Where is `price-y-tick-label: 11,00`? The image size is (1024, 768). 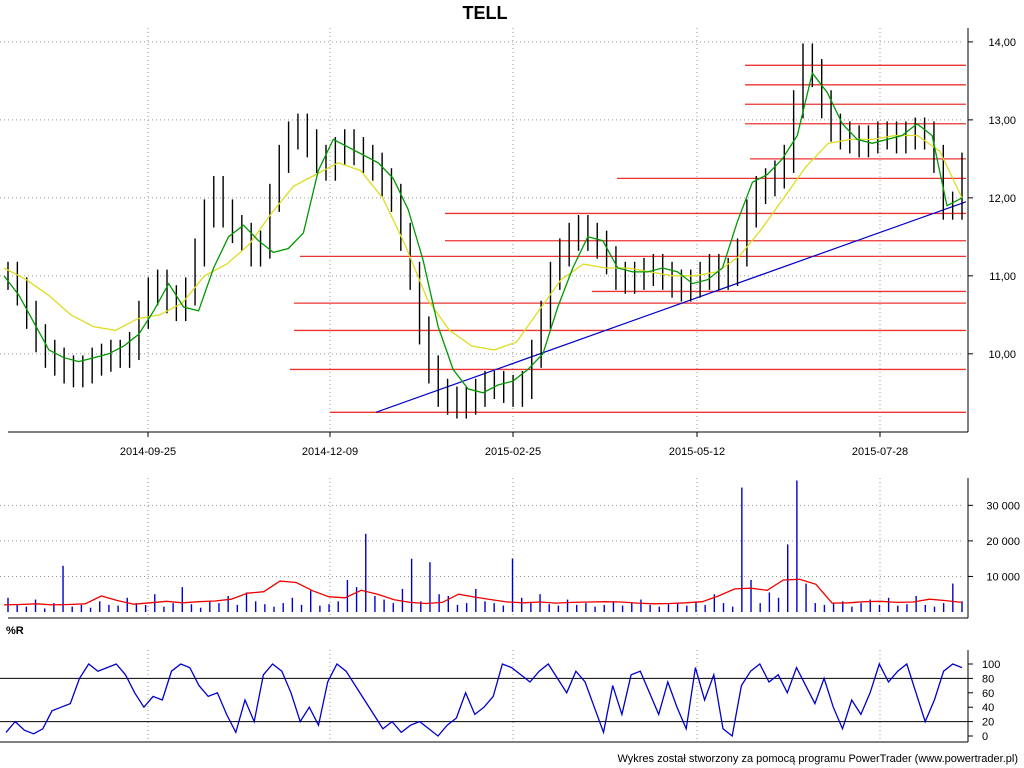 price-y-tick-label: 11,00 is located at coordinates (1002, 277).